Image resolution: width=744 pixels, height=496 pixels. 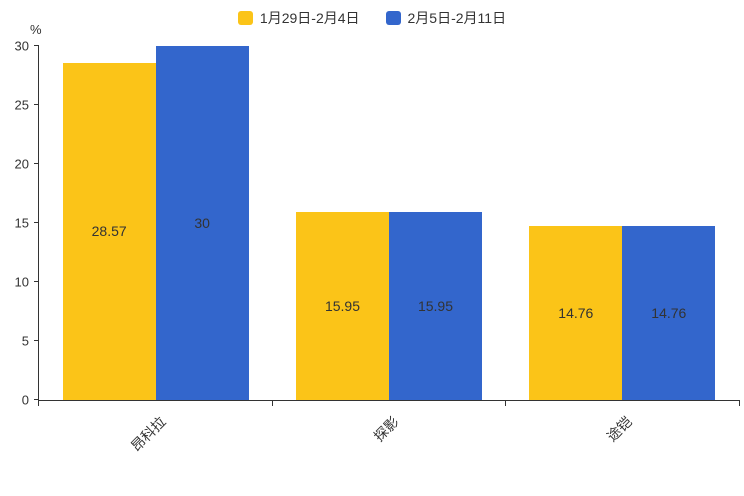 What do you see at coordinates (21, 105) in the screenshot?
I see `y-tick-label: 25` at bounding box center [21, 105].